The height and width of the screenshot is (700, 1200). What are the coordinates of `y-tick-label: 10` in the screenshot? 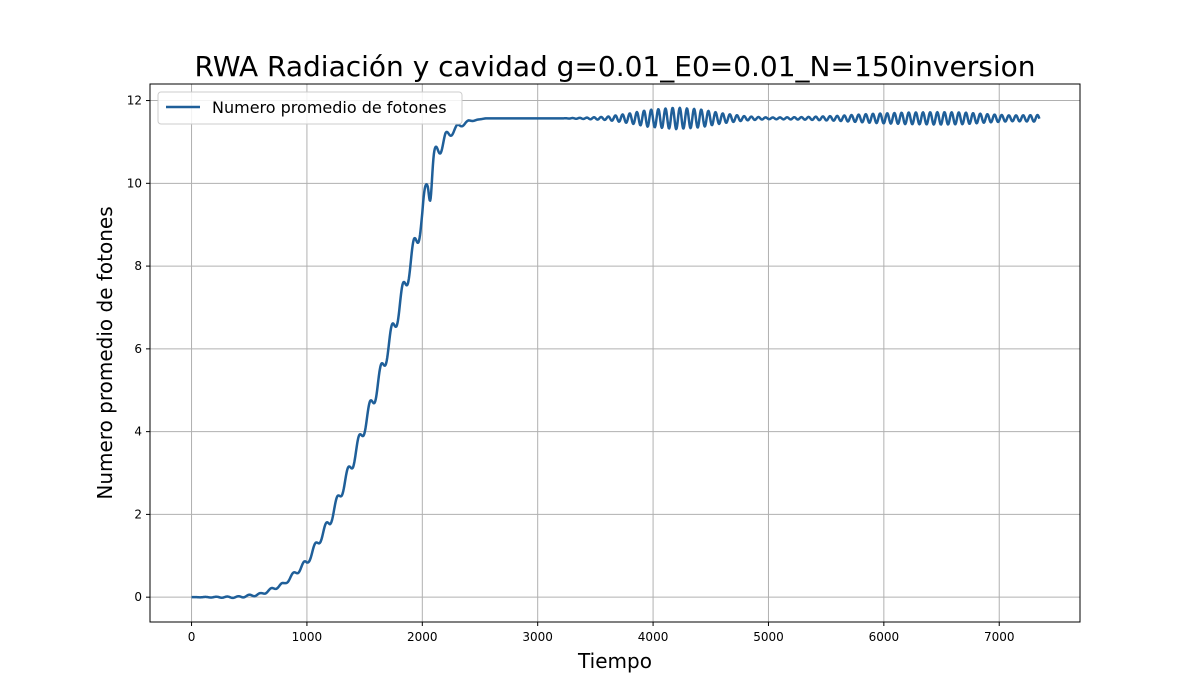 It's located at (134, 183).